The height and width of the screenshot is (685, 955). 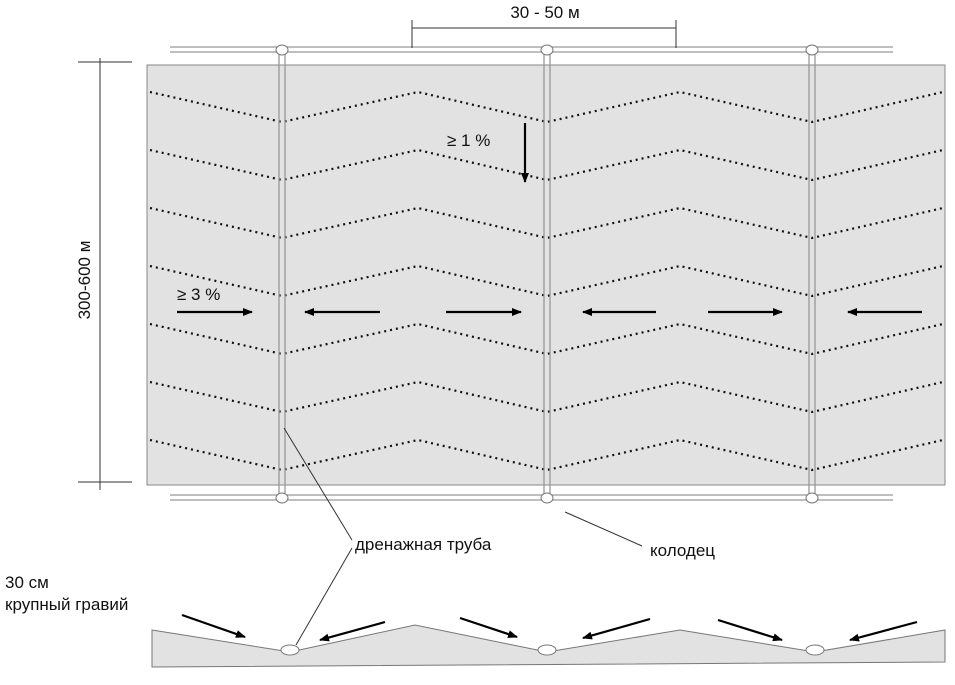 What do you see at coordinates (544, 12) in the screenshot?
I see `width-label: 30 - 50 м` at bounding box center [544, 12].